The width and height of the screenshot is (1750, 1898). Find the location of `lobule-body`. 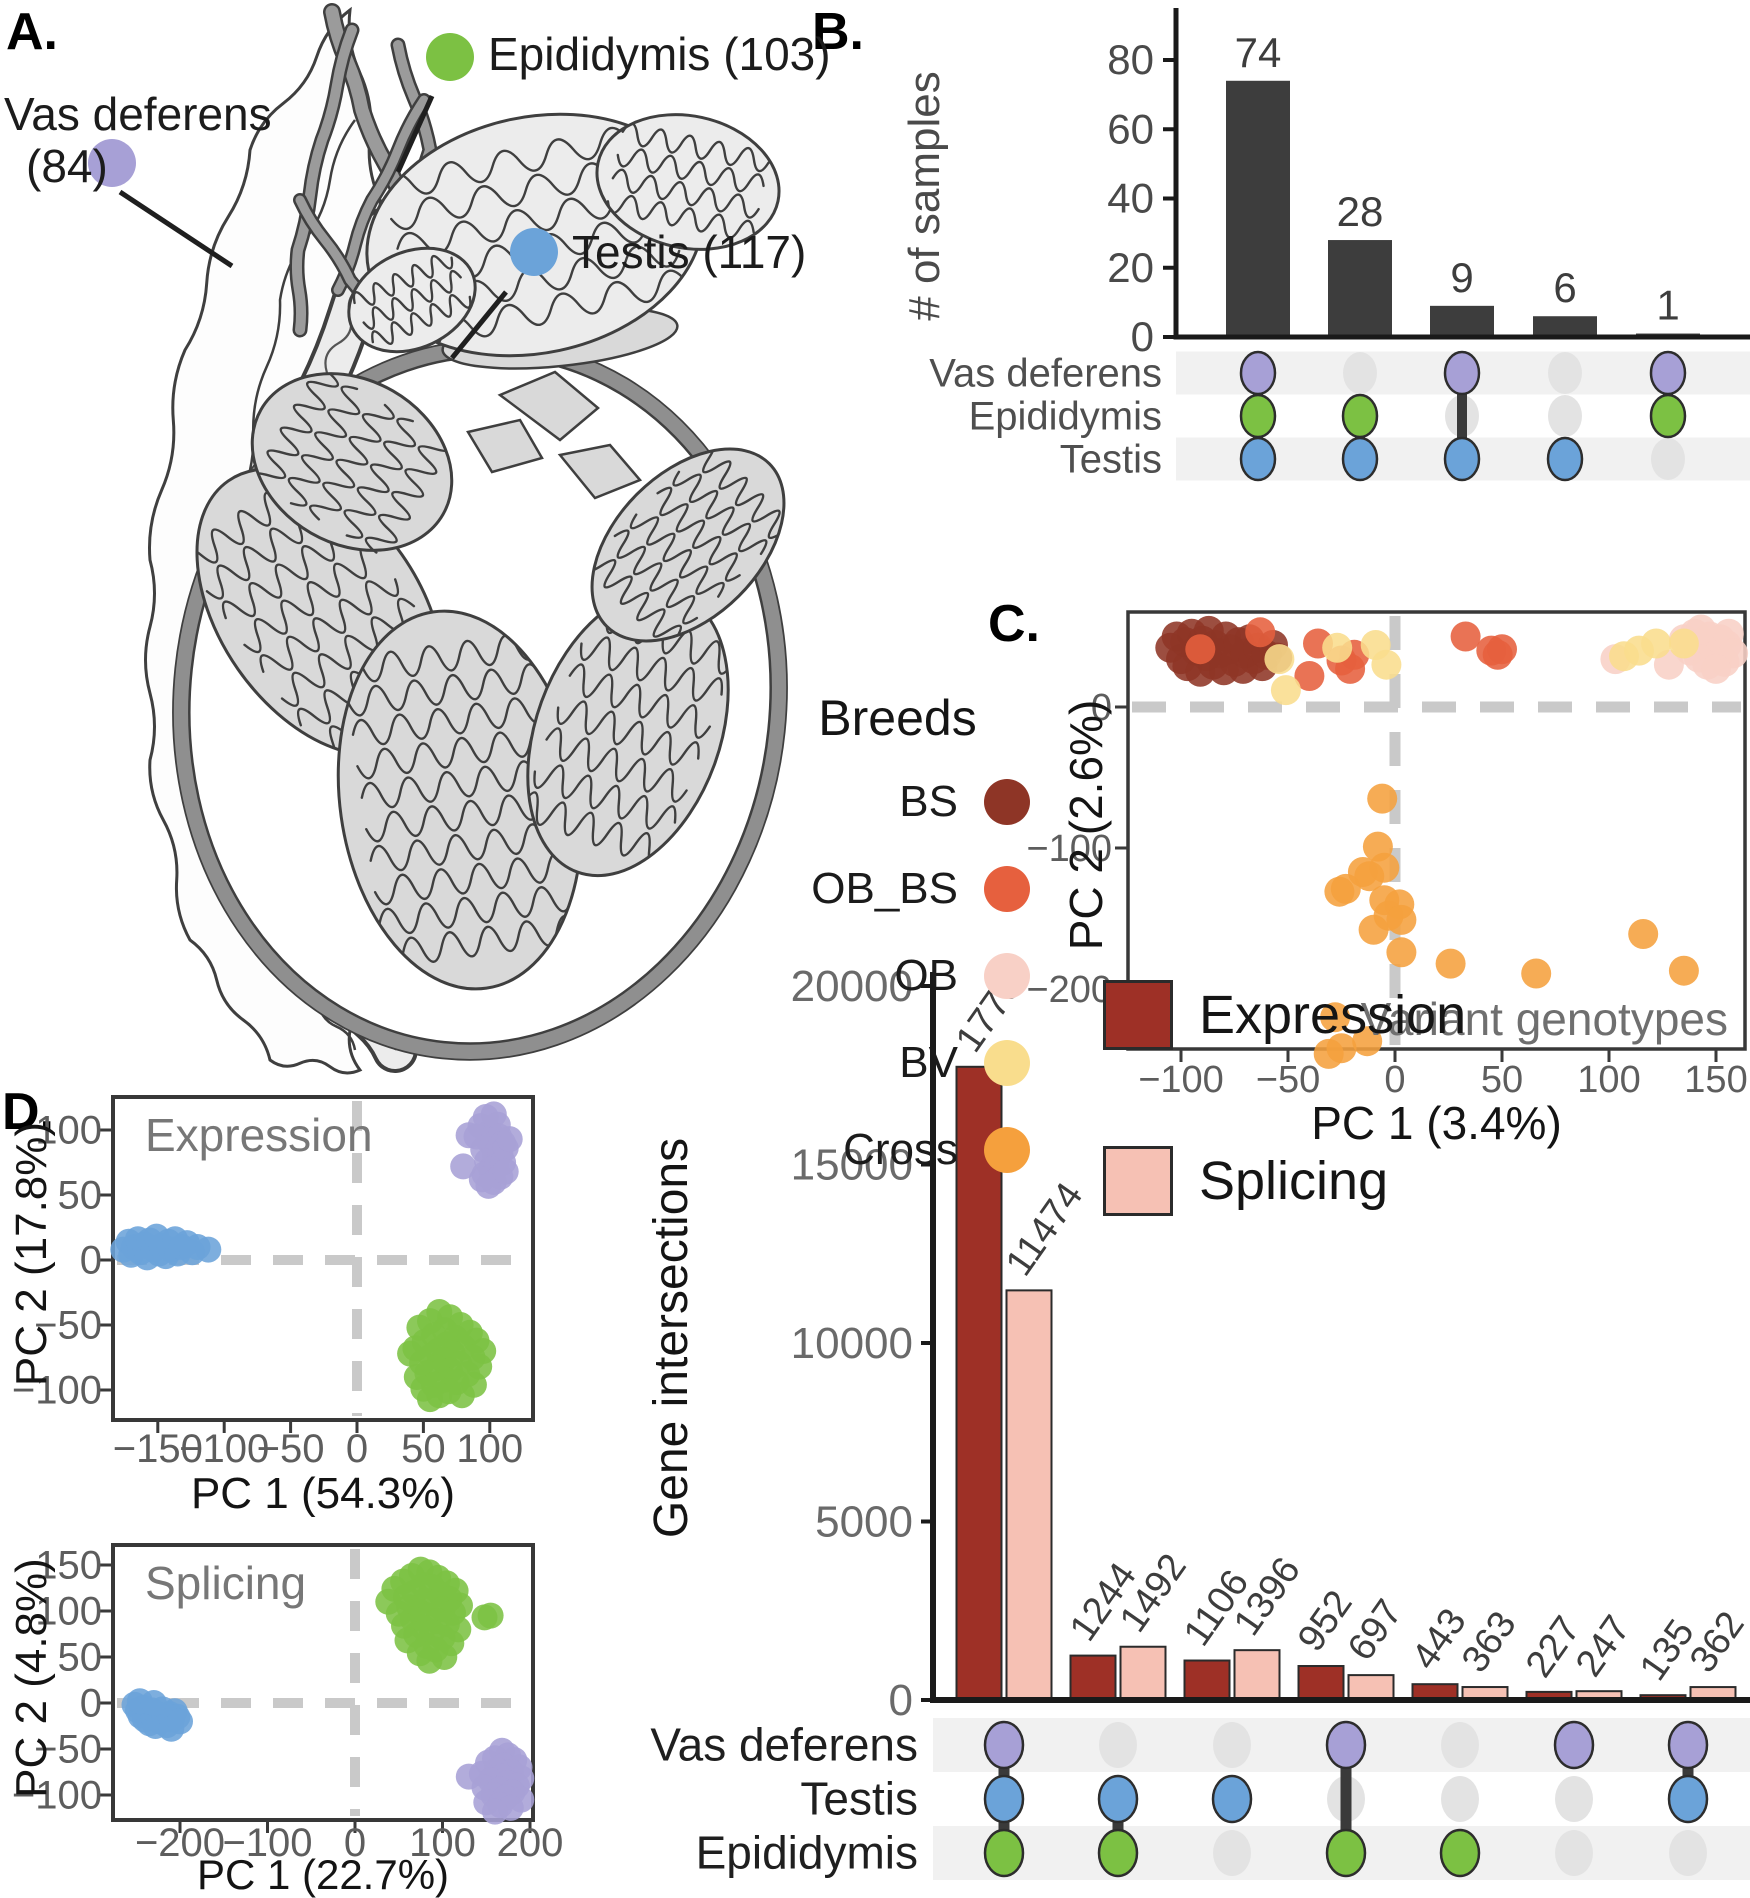

lobule-body is located at coordinates (688, 545).